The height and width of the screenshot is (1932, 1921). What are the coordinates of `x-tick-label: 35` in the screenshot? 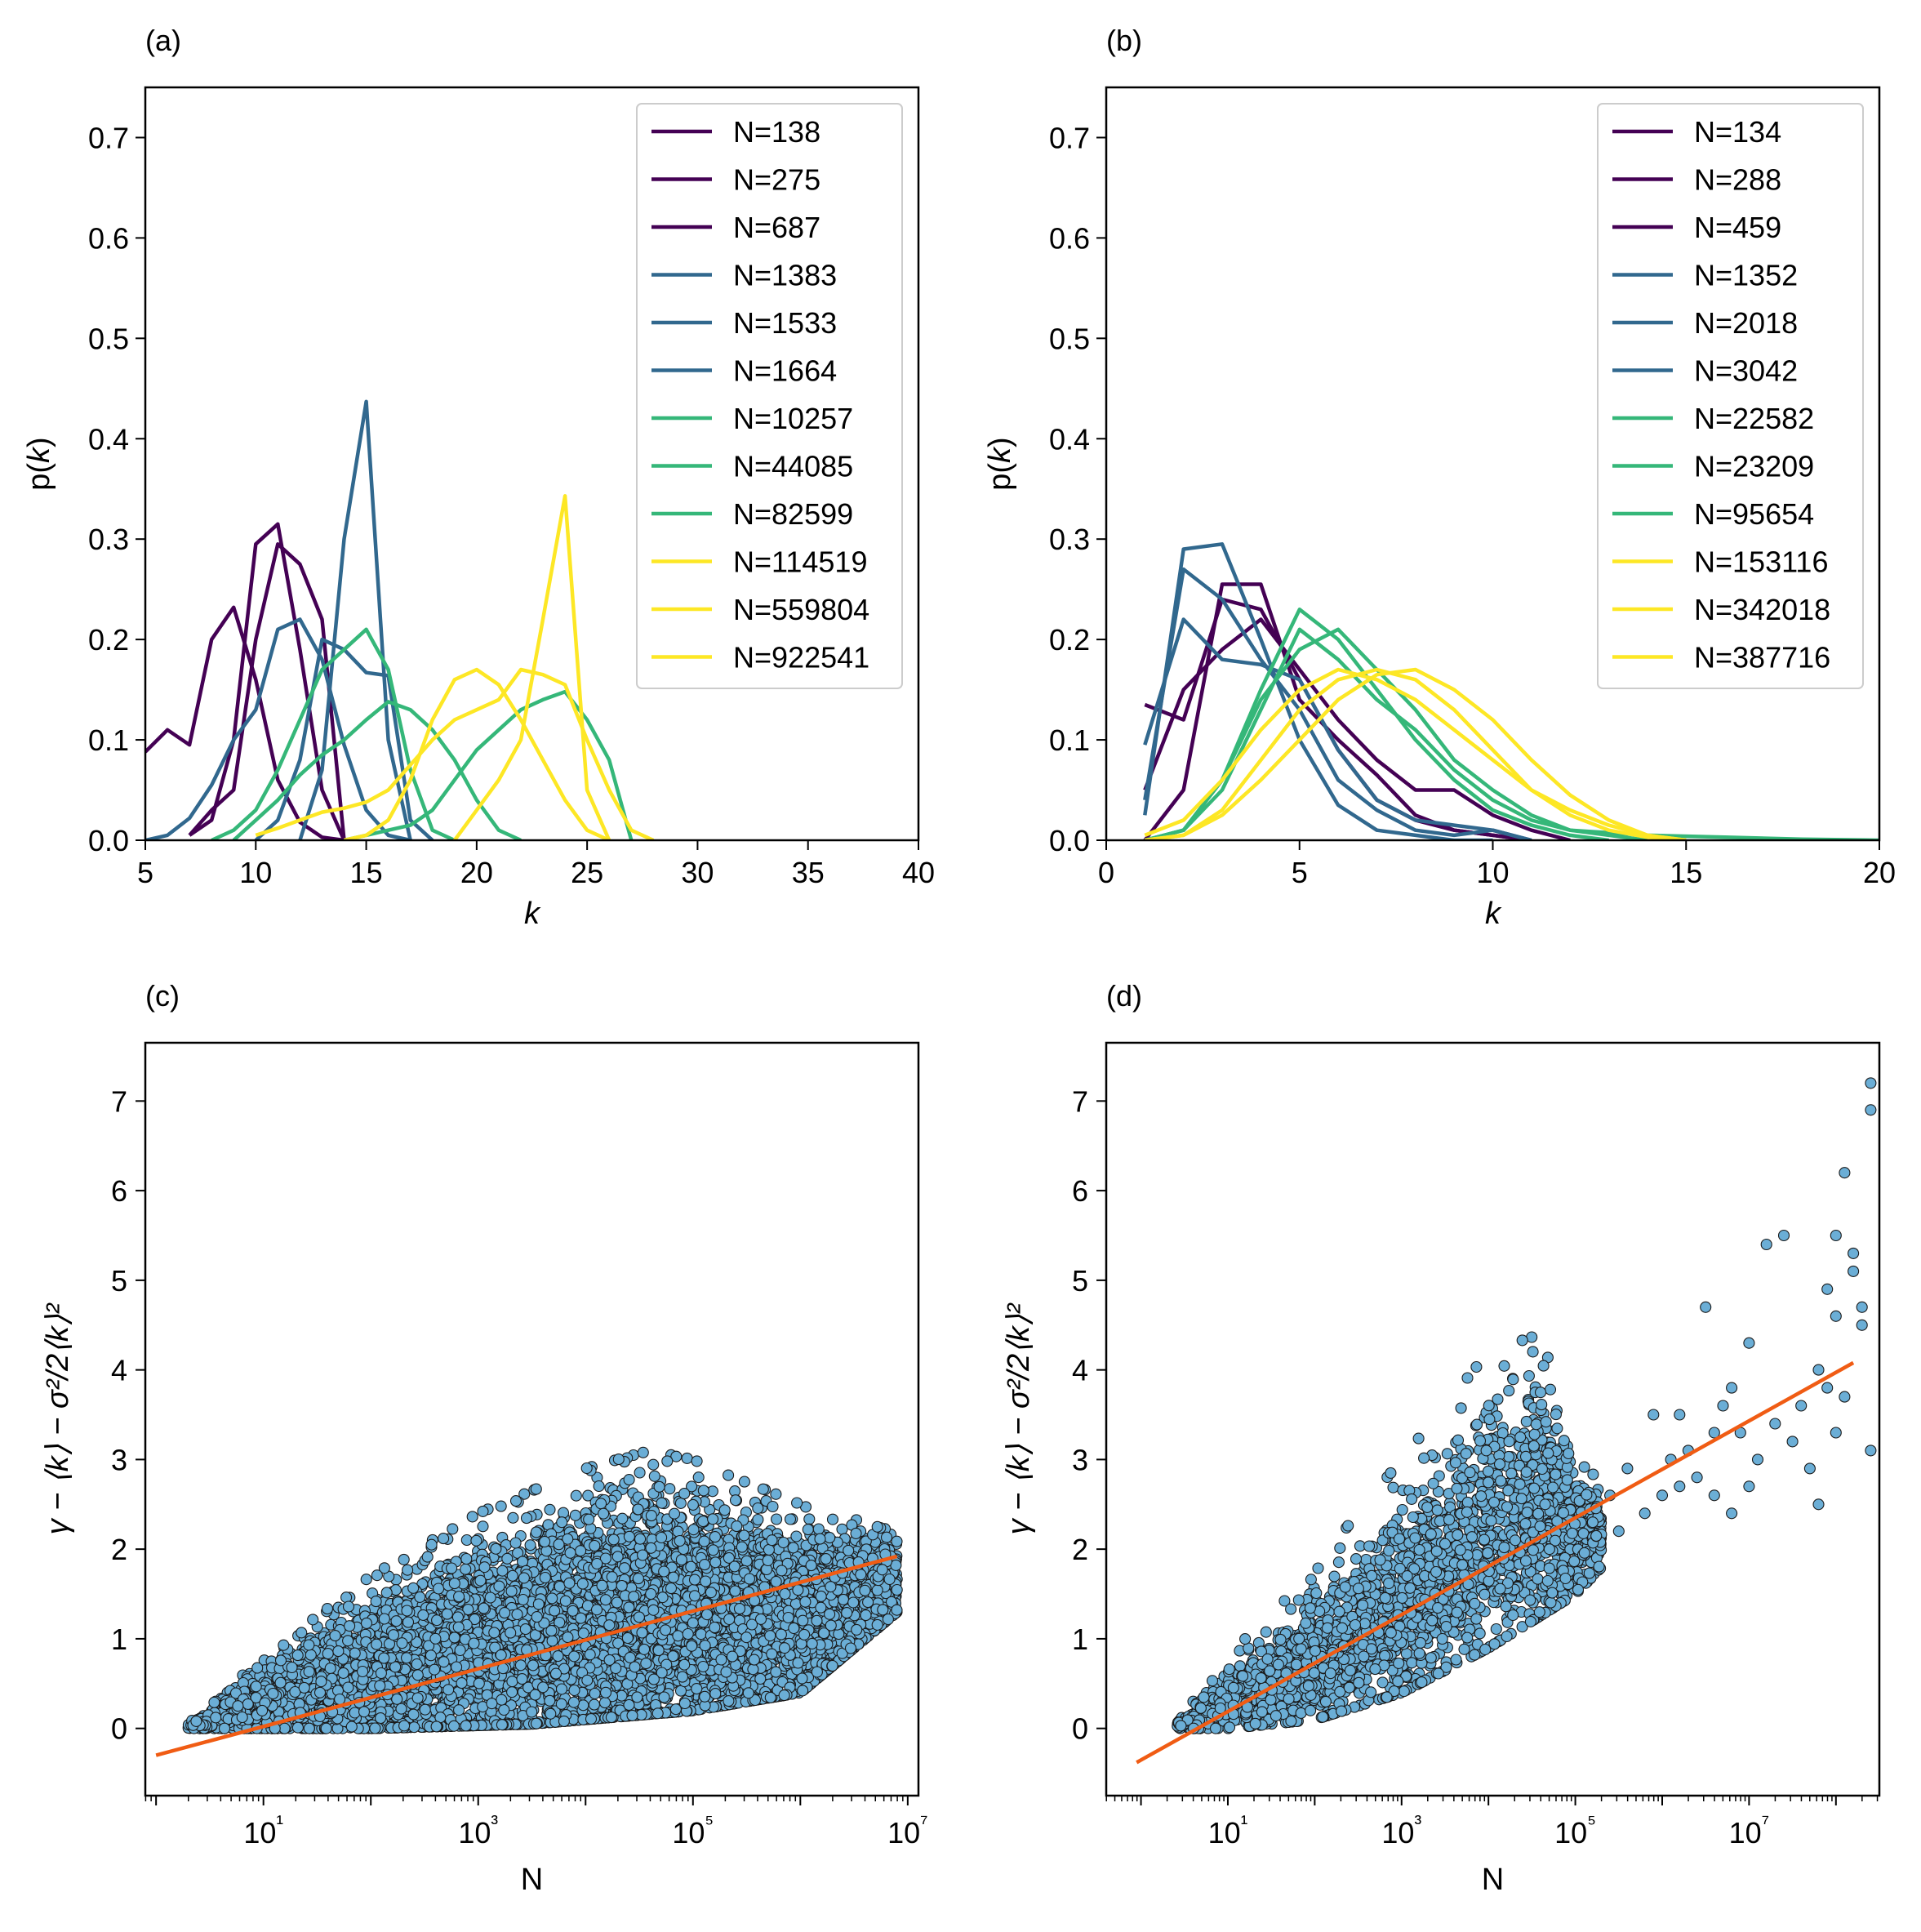 It's located at (808, 872).